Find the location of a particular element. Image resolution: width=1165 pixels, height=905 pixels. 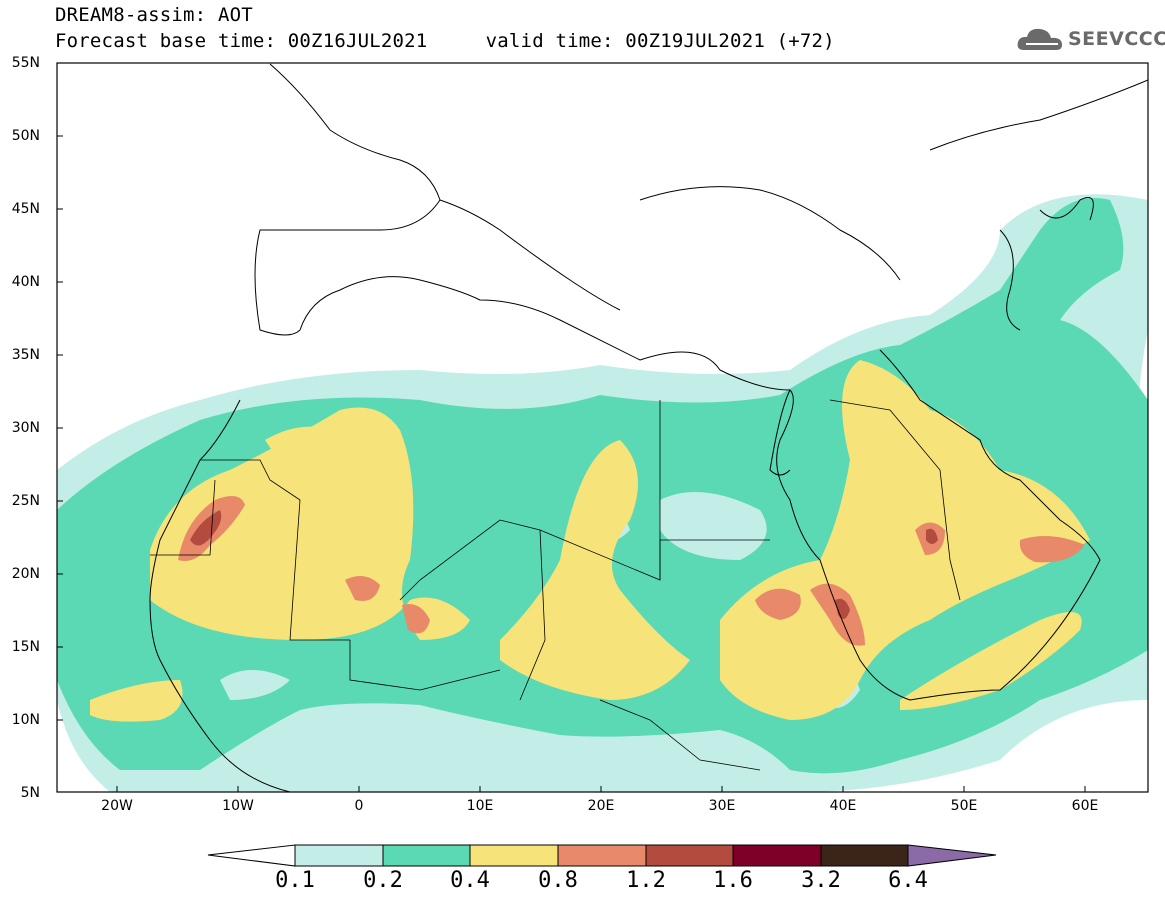

lat-label-30n: 30N is located at coordinates (25, 428).